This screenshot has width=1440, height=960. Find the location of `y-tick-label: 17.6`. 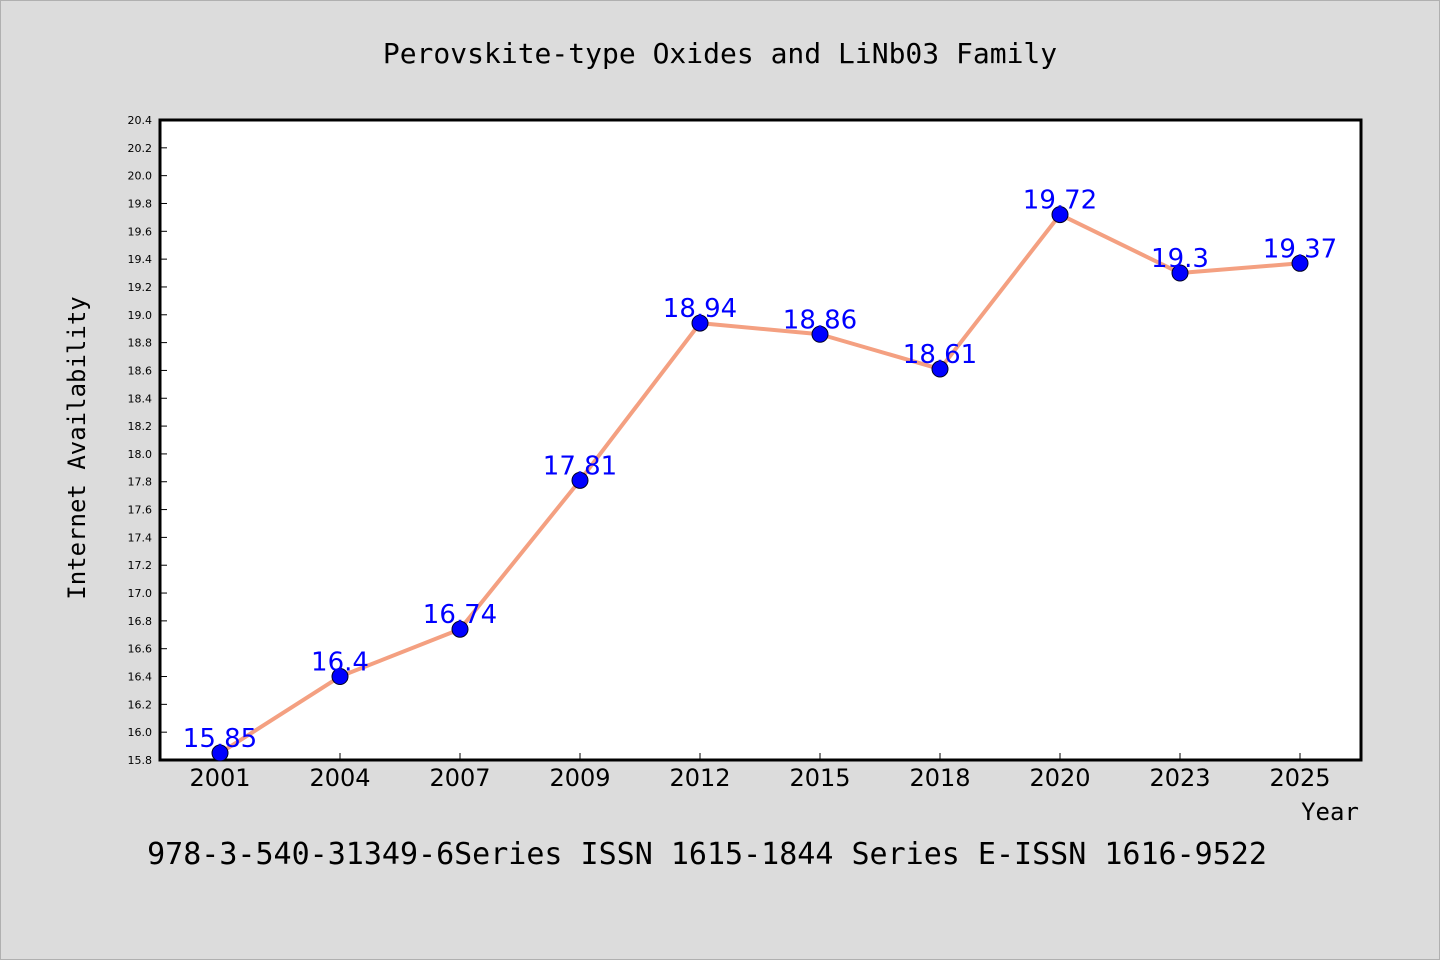

y-tick-label: 17.6 is located at coordinates (140, 510).